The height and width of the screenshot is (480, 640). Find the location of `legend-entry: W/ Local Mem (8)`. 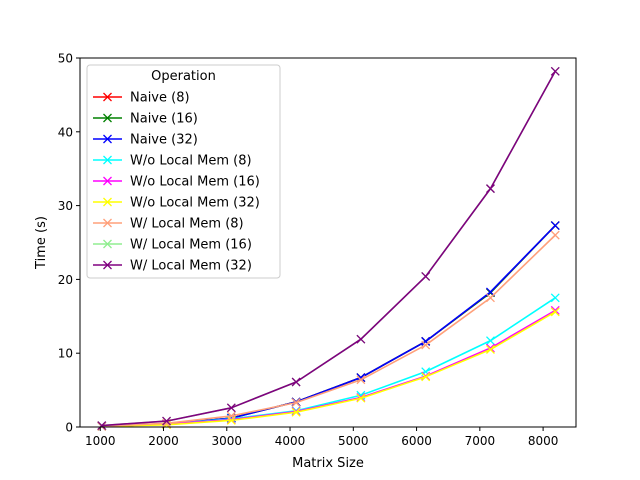

legend-entry: W/ Local Mem (8) is located at coordinates (168, 224).